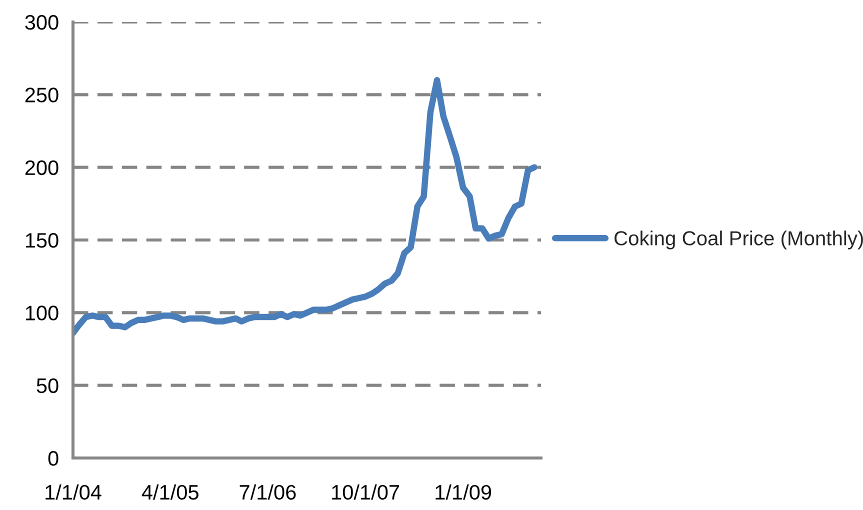  What do you see at coordinates (42, 313) in the screenshot?
I see `y-tick-label: 100` at bounding box center [42, 313].